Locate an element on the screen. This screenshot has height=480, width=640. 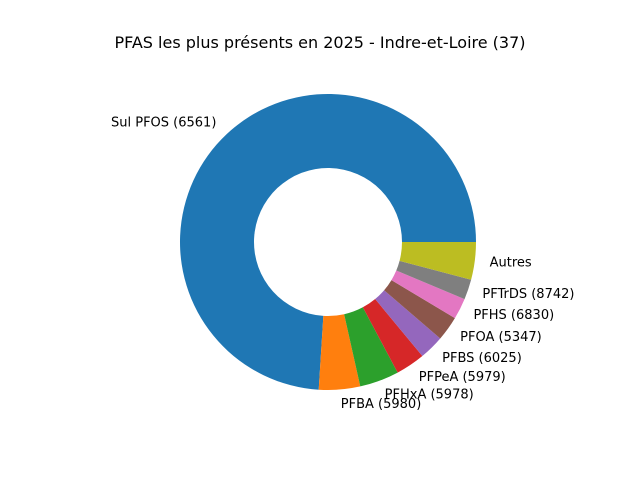
slice-pfhs is located at coordinates (428, 294).